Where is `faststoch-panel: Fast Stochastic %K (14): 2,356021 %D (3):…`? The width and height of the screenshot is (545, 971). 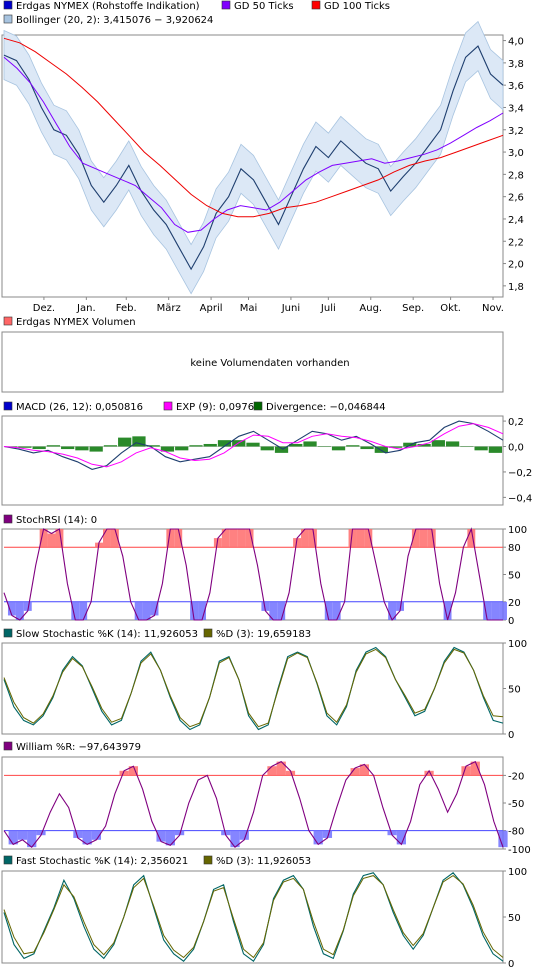
faststoch-panel: Fast Stochastic %K (14): 2,356021 %D (3):… is located at coordinates (264, 912).